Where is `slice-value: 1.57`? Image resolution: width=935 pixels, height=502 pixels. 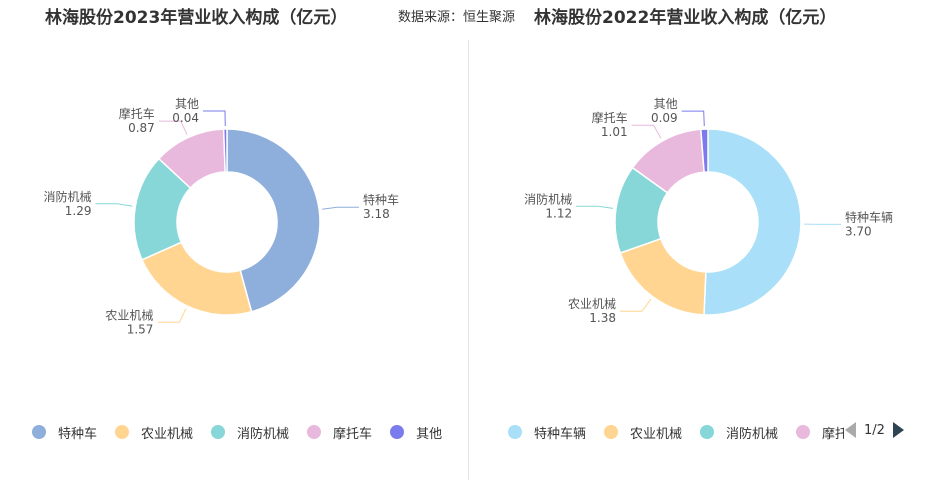 slice-value: 1.57 is located at coordinates (140, 329).